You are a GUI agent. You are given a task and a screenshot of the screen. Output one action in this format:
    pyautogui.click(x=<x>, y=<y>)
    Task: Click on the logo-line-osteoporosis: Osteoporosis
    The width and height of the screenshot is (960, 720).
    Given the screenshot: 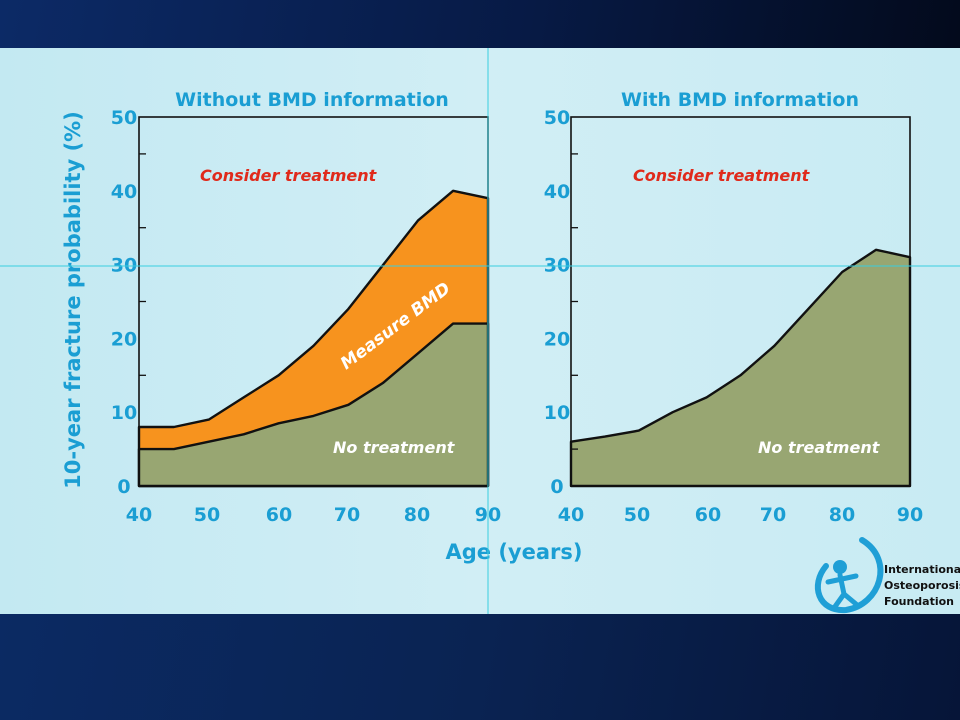 What is the action you would take?
    pyautogui.click(x=922, y=585)
    